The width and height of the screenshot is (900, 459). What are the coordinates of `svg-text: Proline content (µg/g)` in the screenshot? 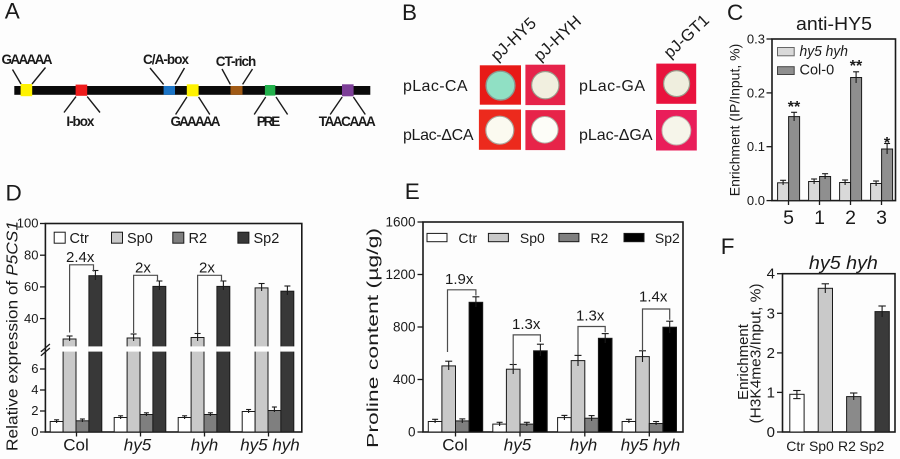 It's located at (373, 338).